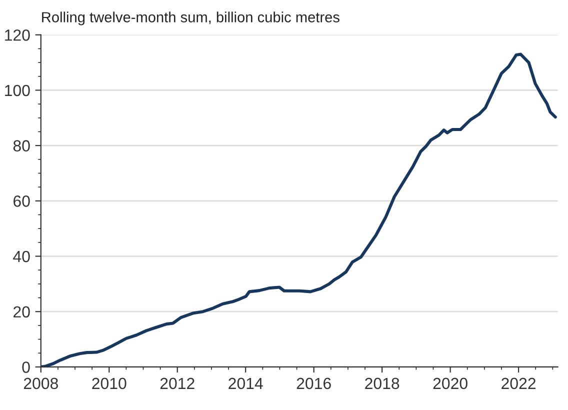 This screenshot has width=568, height=410. What do you see at coordinates (177, 384) in the screenshot?
I see `x-tick-label: 2012` at bounding box center [177, 384].